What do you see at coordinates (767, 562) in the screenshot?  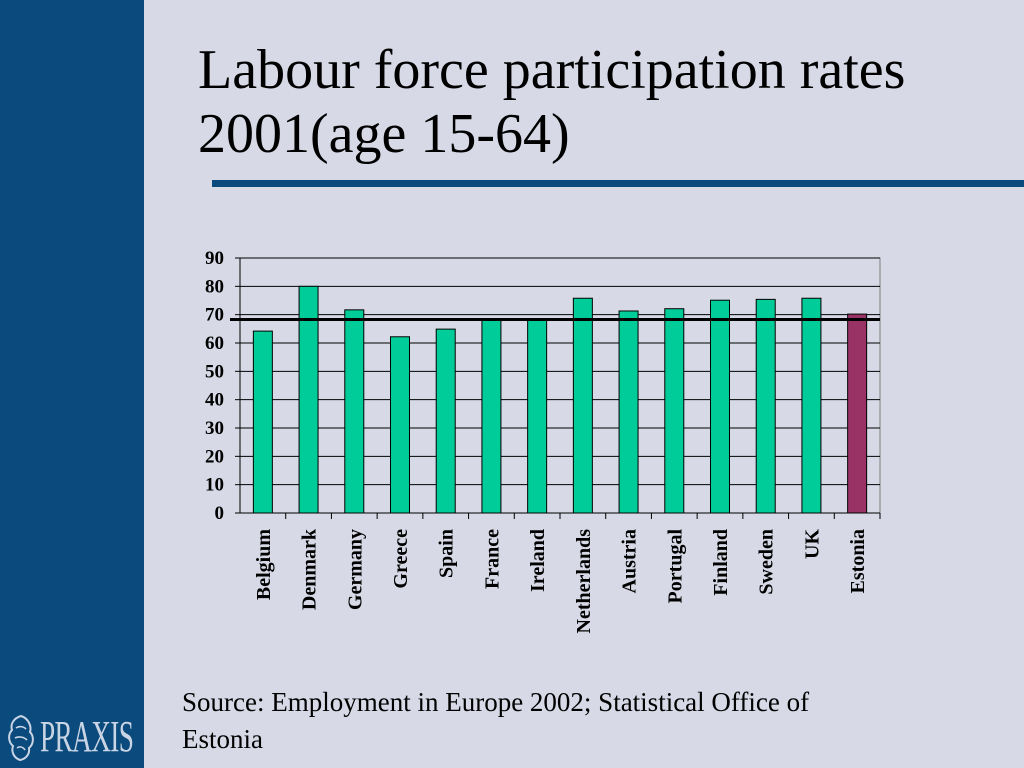 I see `x-category-label: Sweden` at bounding box center [767, 562].